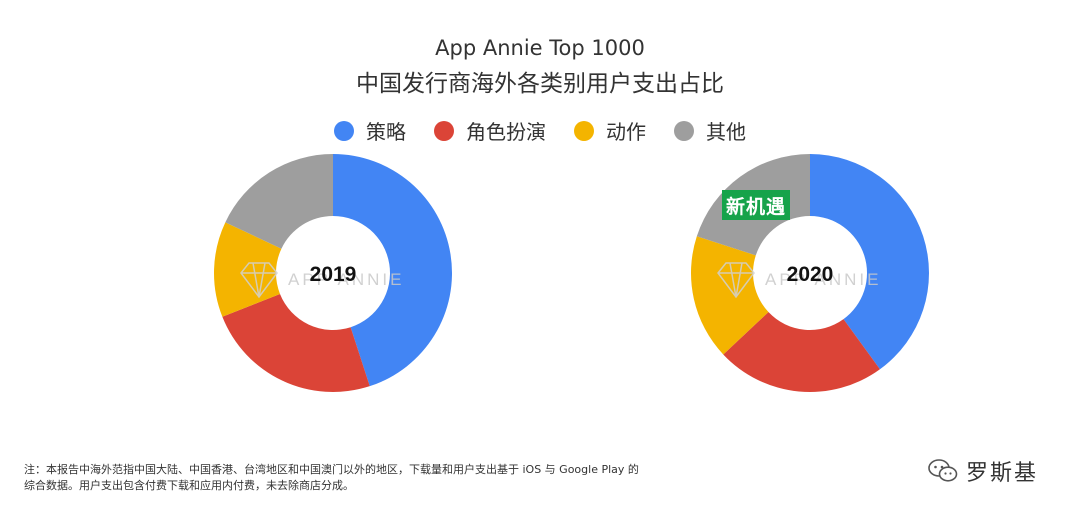 The width and height of the screenshot is (1080, 516). I want to click on legend-label-action: 动作, so click(626, 132).